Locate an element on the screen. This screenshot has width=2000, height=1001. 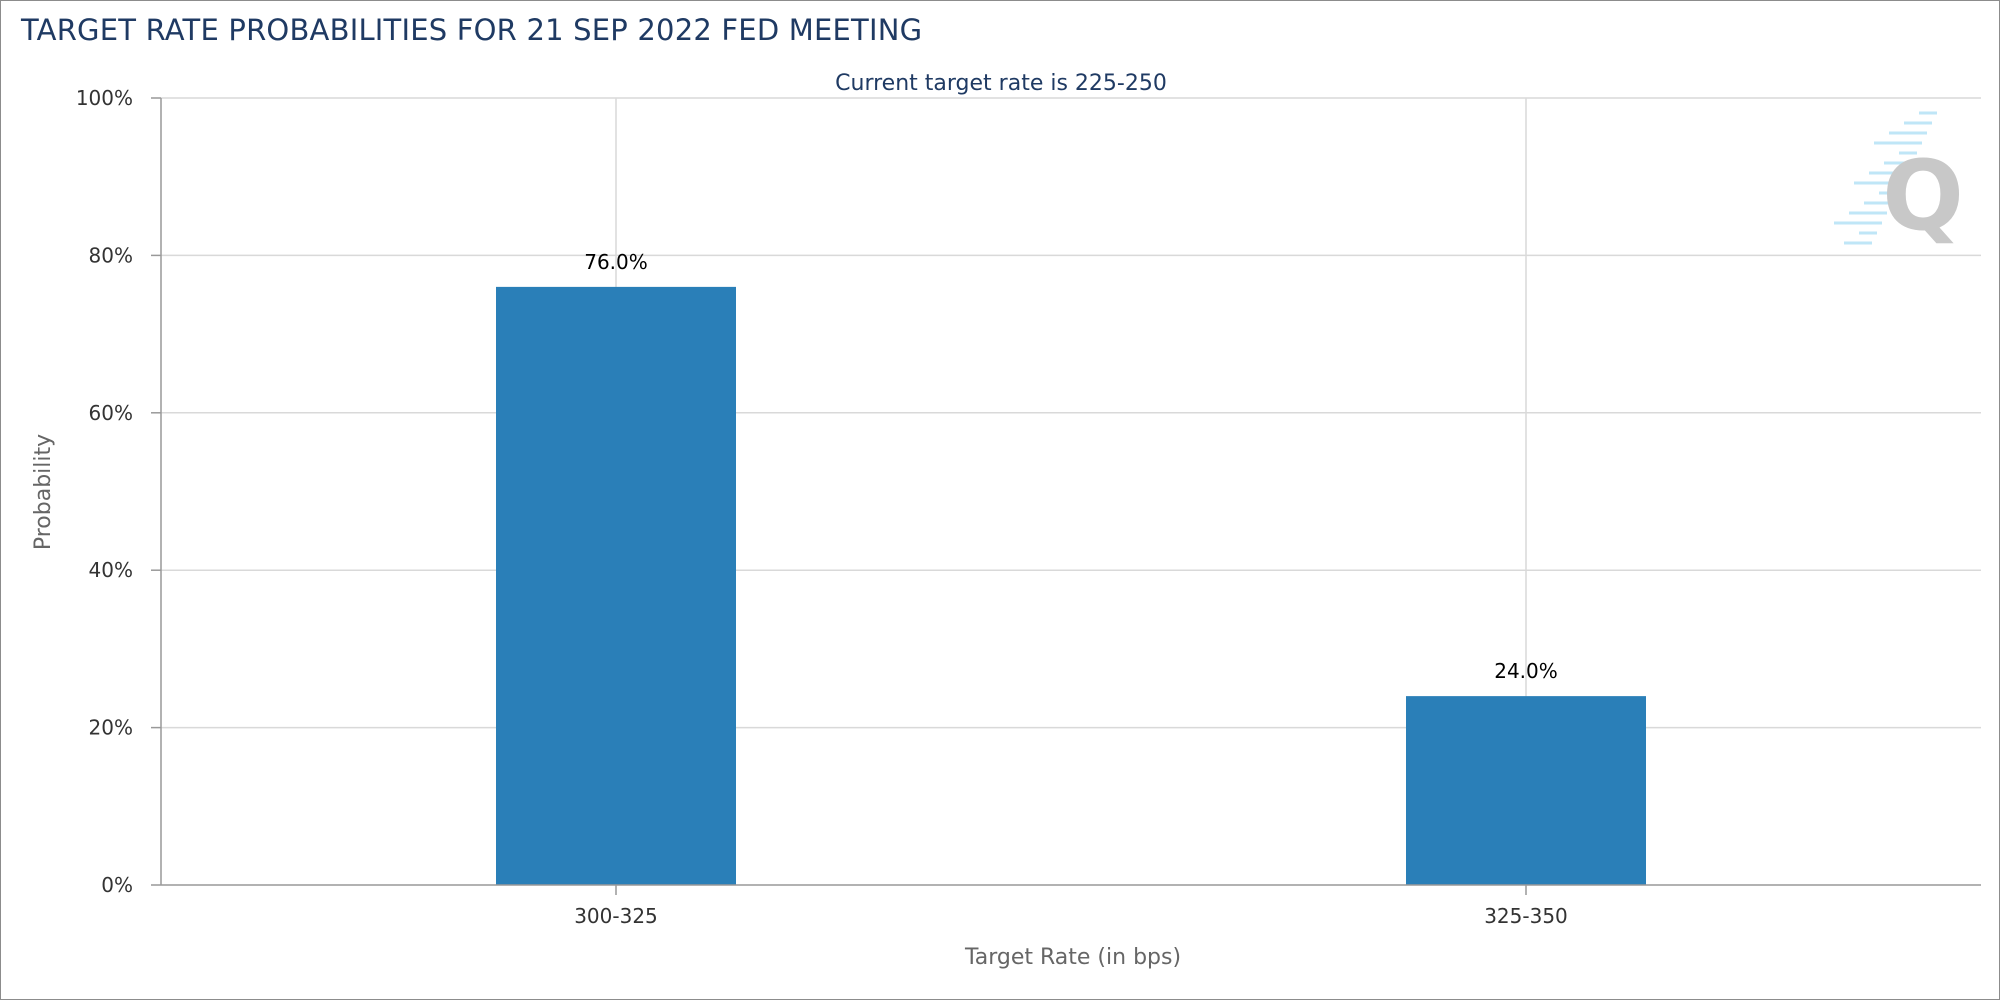
bar-value-label: 24.0% is located at coordinates (1526, 671).